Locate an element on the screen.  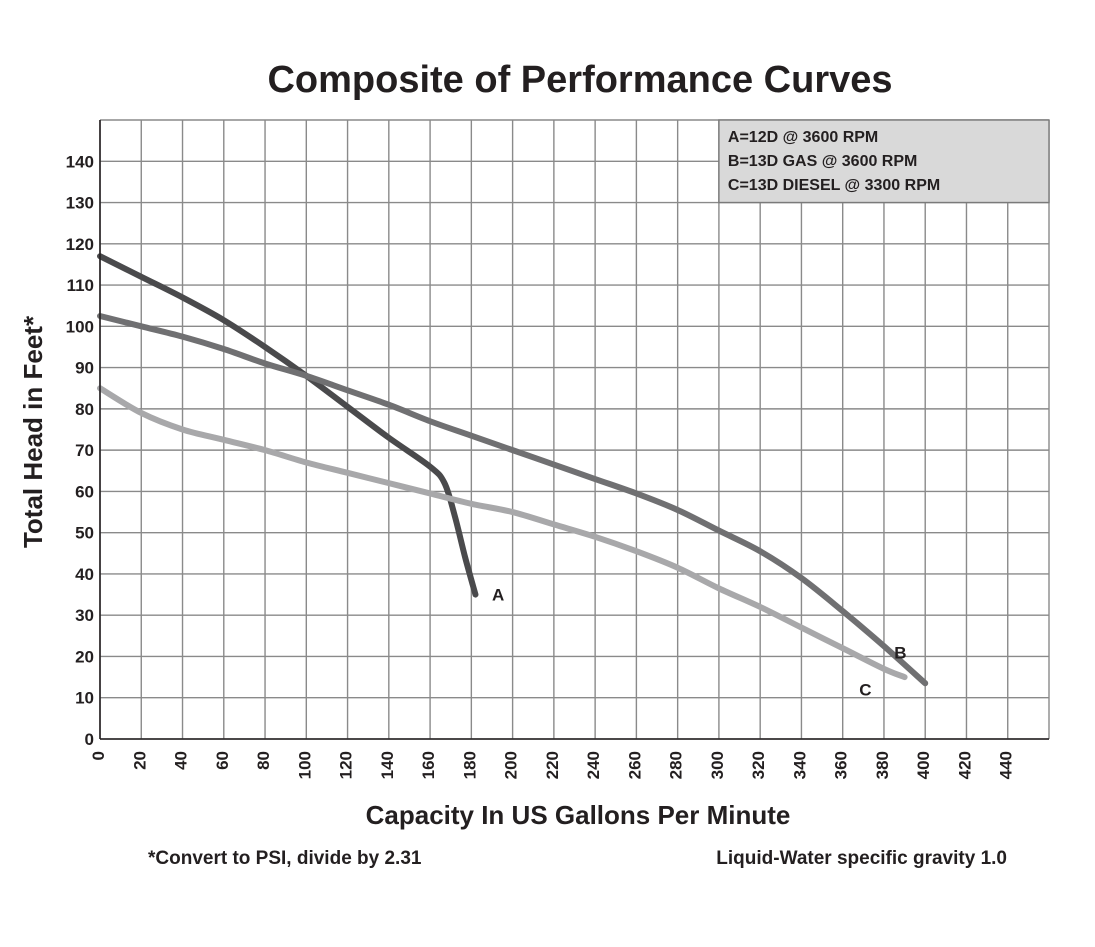
y-tick-label: 120 is located at coordinates (80, 244).